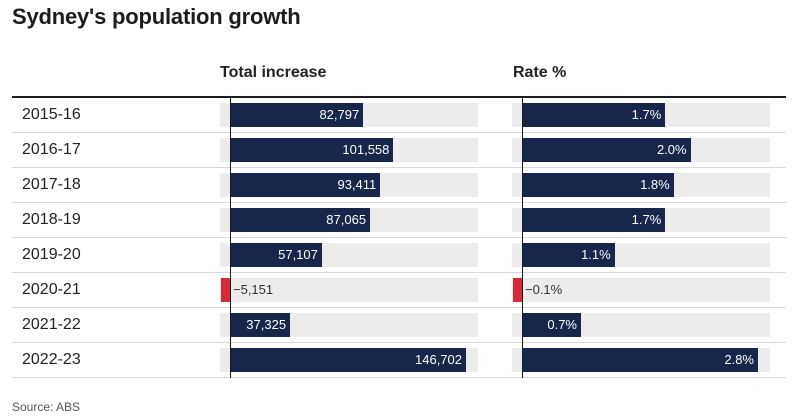 Image resolution: width=800 pixels, height=420 pixels. What do you see at coordinates (339, 114) in the screenshot?
I see `total-increase-value: 82,797` at bounding box center [339, 114].